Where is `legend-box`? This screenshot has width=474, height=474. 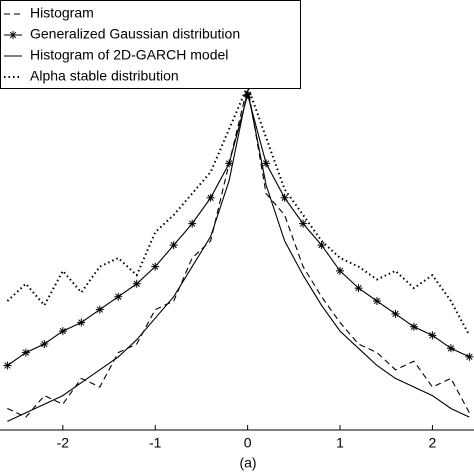 legend-box is located at coordinates (150, 44).